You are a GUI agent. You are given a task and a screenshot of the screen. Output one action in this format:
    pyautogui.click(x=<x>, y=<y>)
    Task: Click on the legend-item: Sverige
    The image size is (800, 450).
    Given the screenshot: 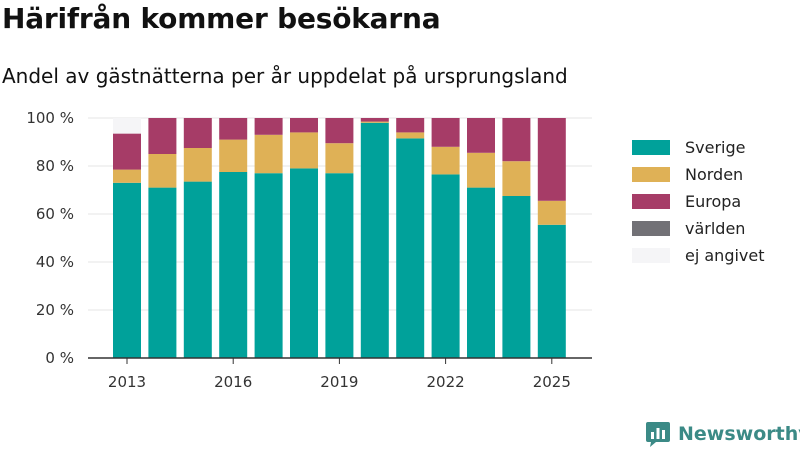 What is the action you would take?
    pyautogui.click(x=698, y=147)
    